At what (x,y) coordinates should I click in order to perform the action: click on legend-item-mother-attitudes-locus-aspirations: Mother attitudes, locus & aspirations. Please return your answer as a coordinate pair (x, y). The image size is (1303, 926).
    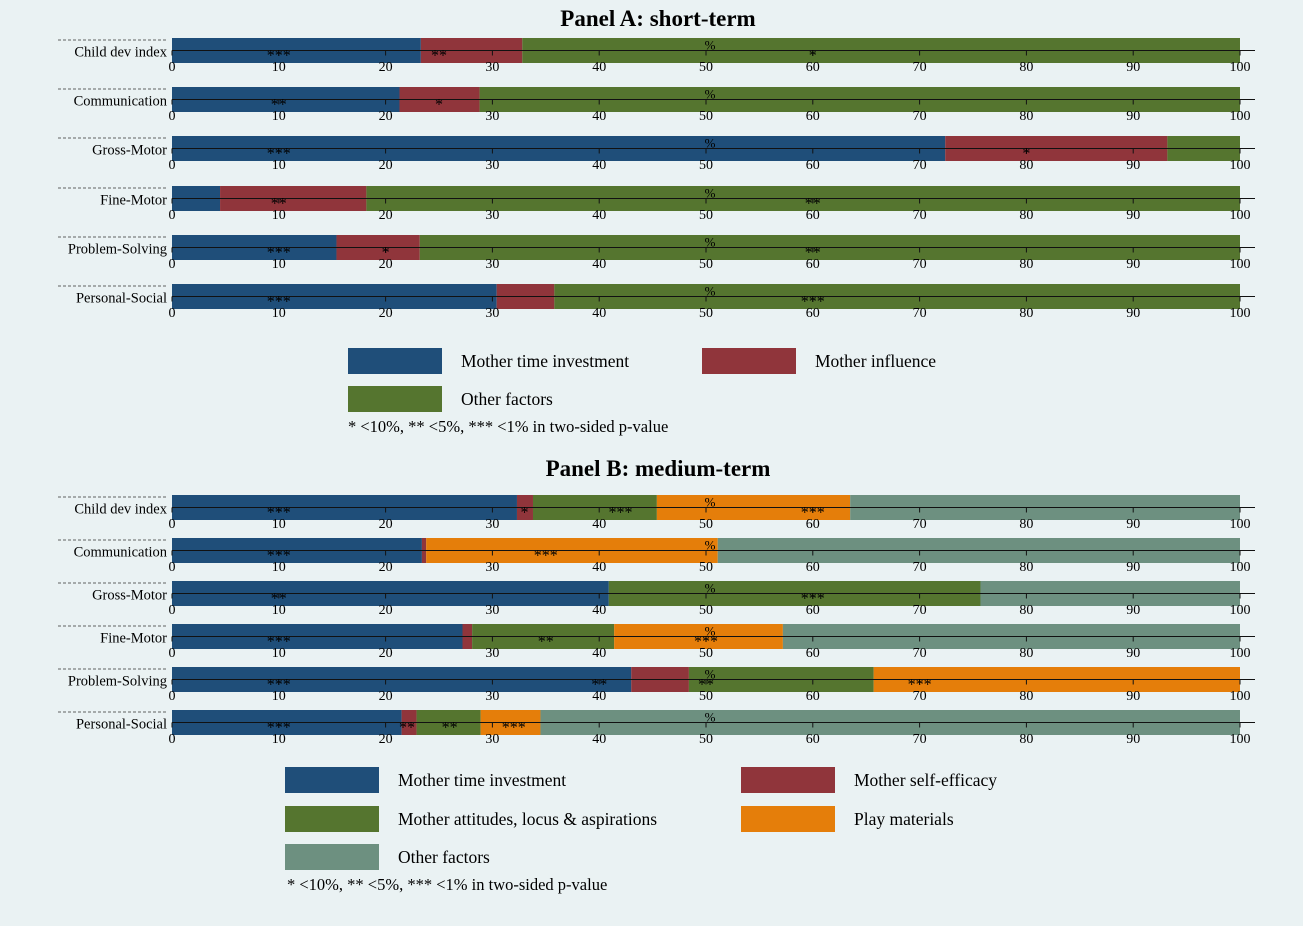
    Looking at the image, I should click on (471, 819).